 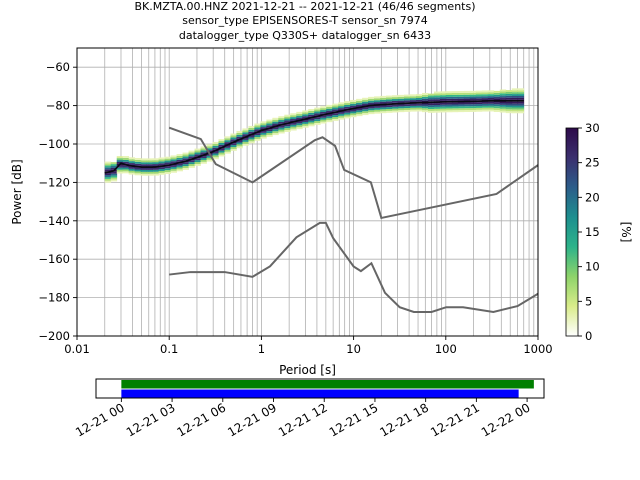 I want to click on timeline-tick-label: 12-21 00, so click(x=100, y=419).